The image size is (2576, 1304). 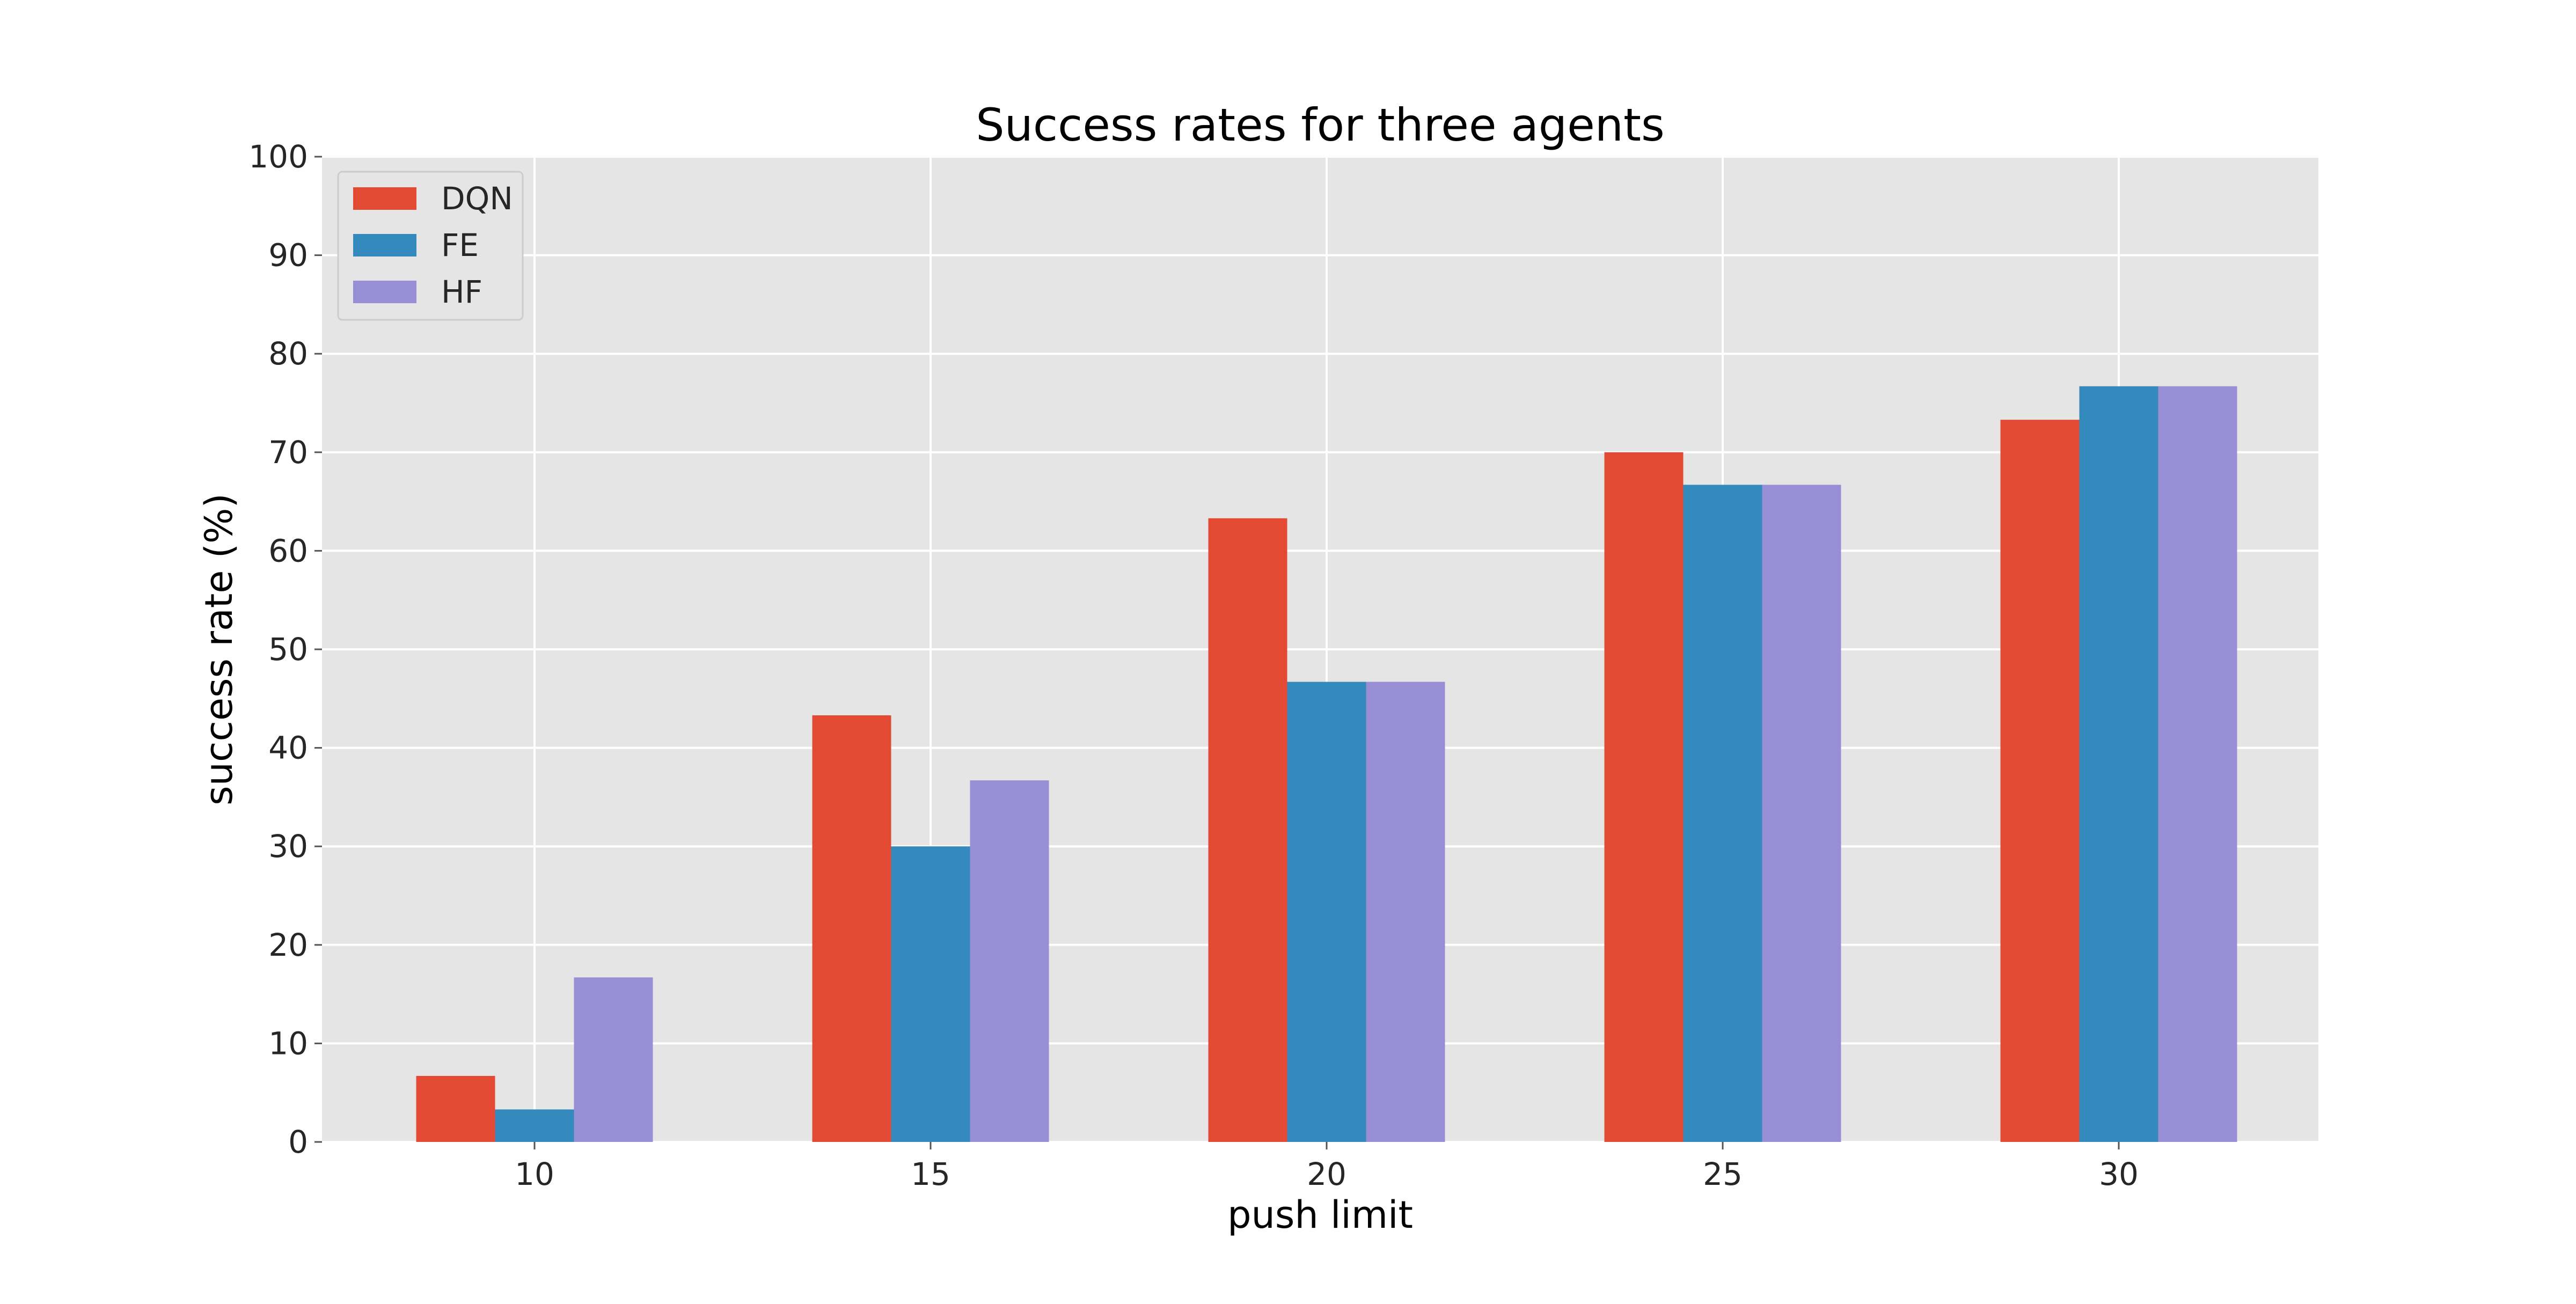 What do you see at coordinates (461, 292) in the screenshot?
I see `legend-label-hf: HF` at bounding box center [461, 292].